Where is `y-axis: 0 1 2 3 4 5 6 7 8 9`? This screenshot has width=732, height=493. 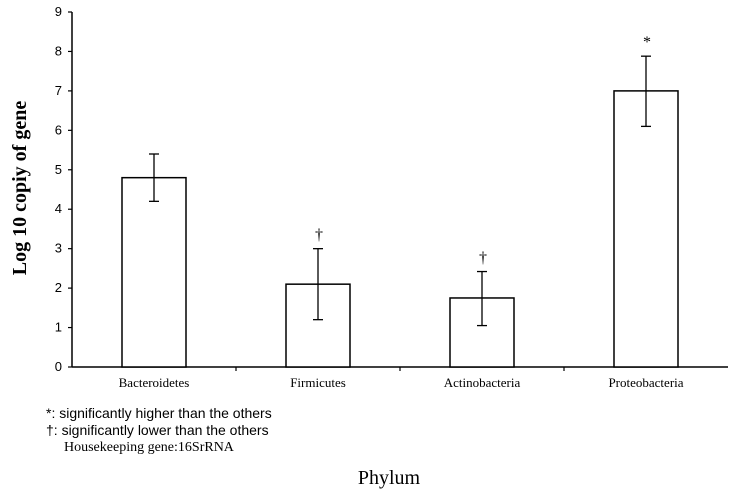 y-axis: 0 1 2 3 4 5 6 7 8 9 is located at coordinates (64, 189).